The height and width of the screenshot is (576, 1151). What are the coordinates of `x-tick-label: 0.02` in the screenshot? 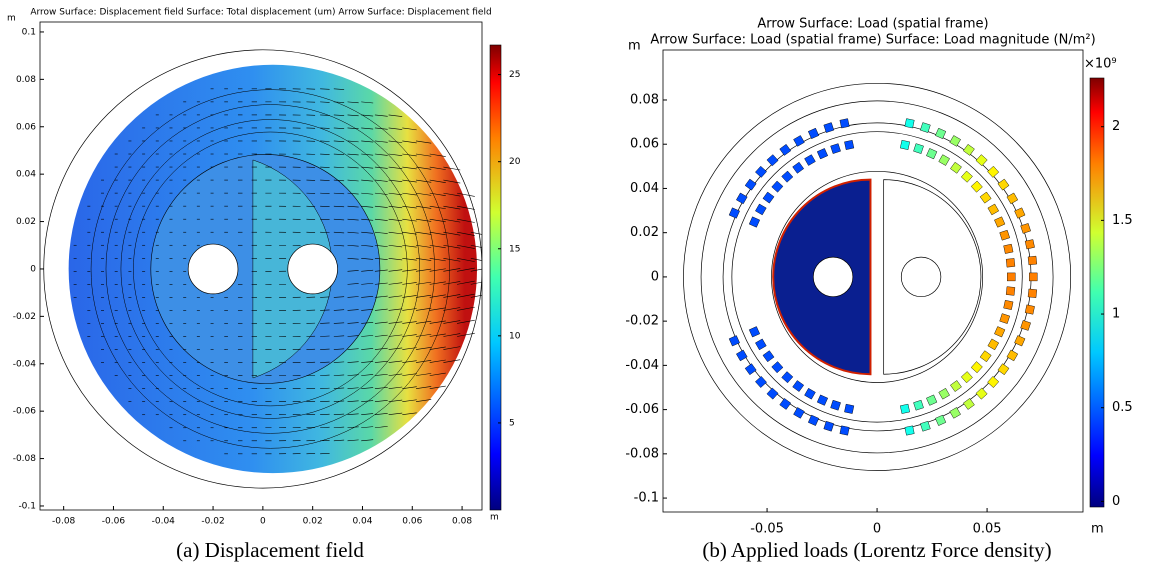 It's located at (313, 522).